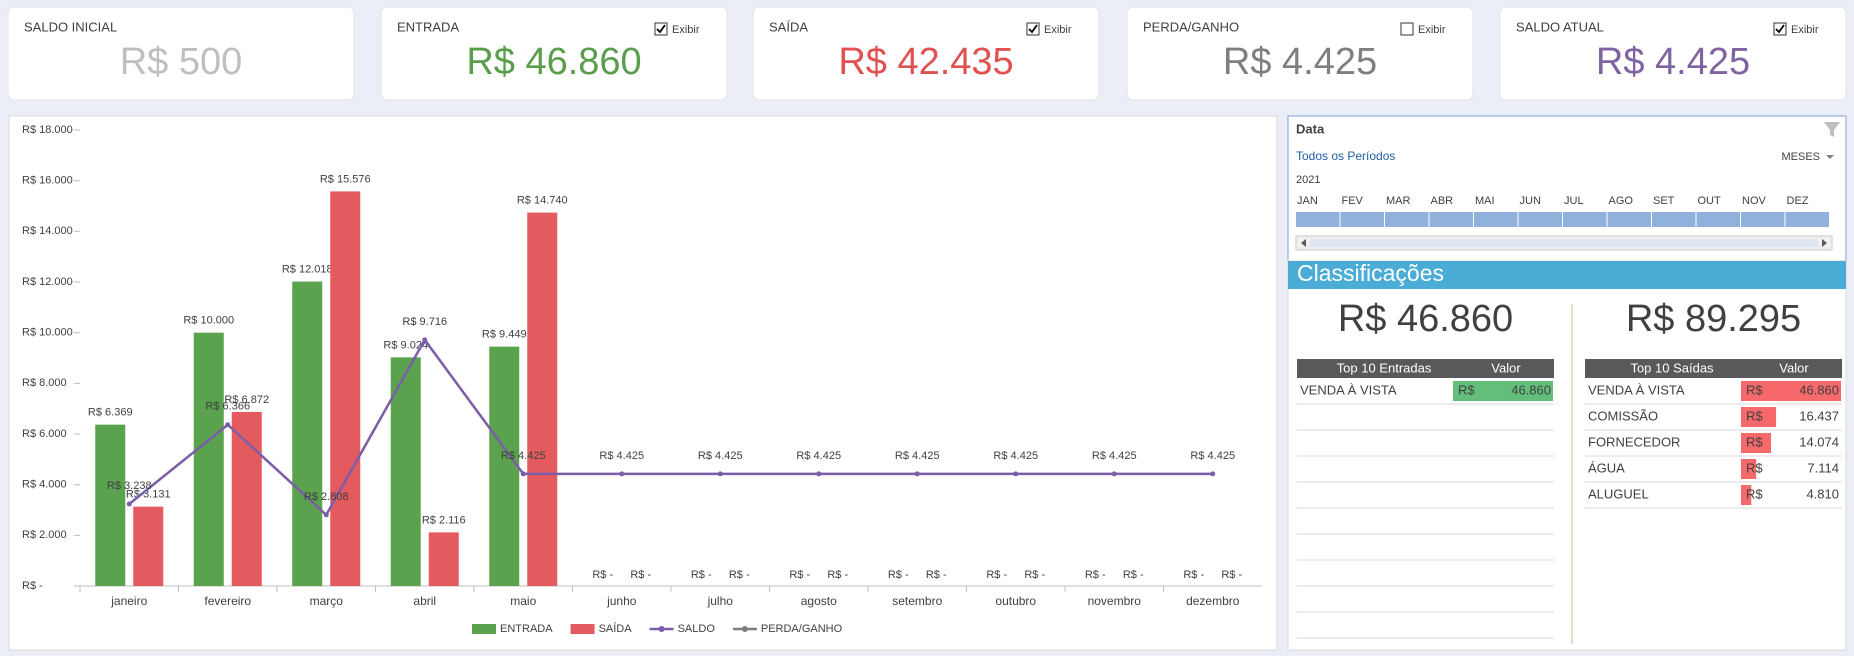  I want to click on card-value: R$ 4.425, so click(1673, 62).